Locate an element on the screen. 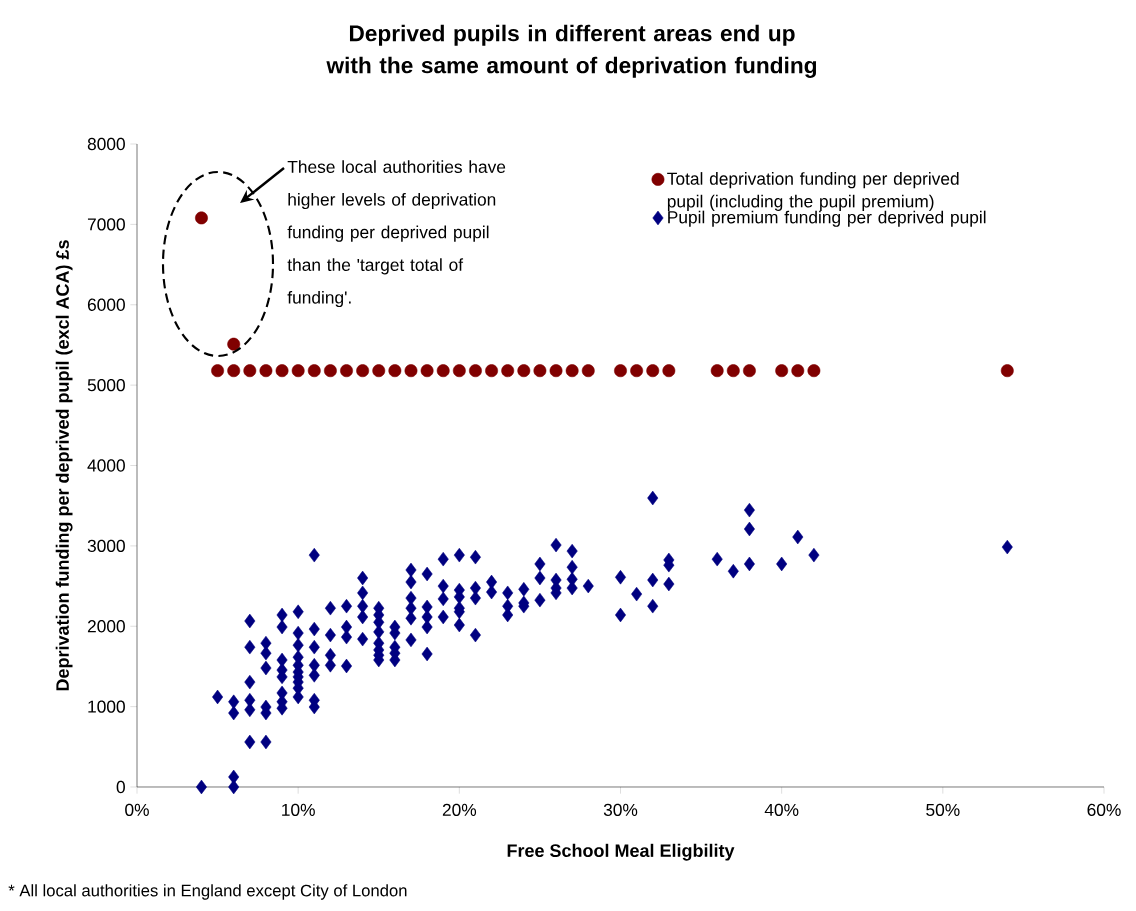  y-tick-label: 0 is located at coordinates (120, 787).